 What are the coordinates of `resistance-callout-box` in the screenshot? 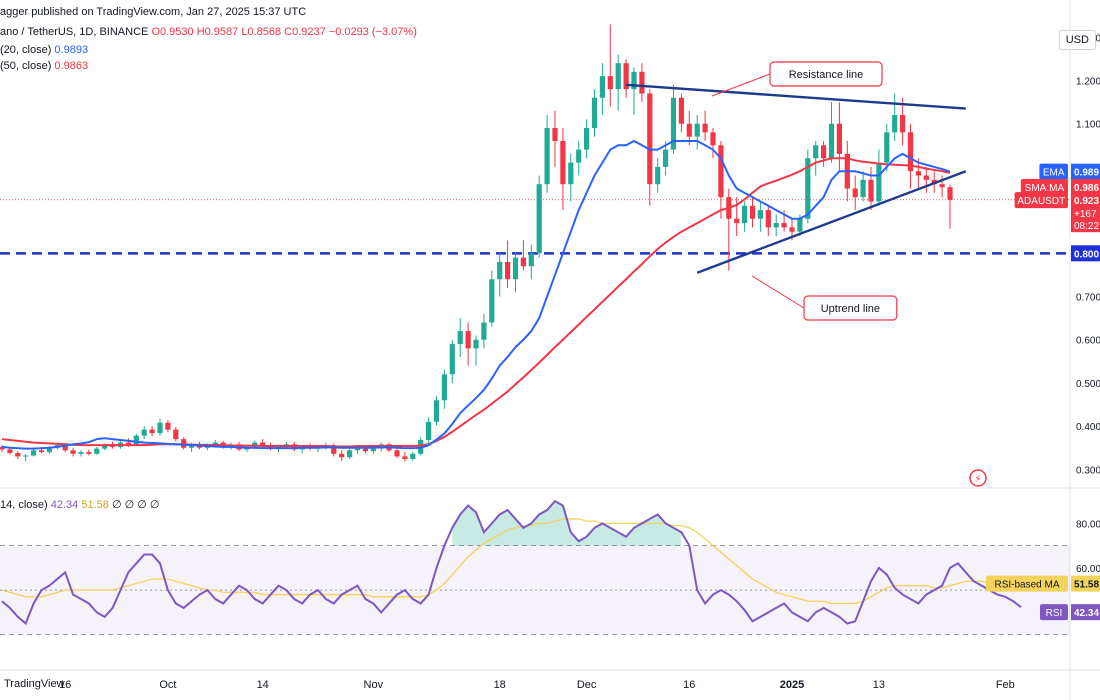 It's located at (826, 74).